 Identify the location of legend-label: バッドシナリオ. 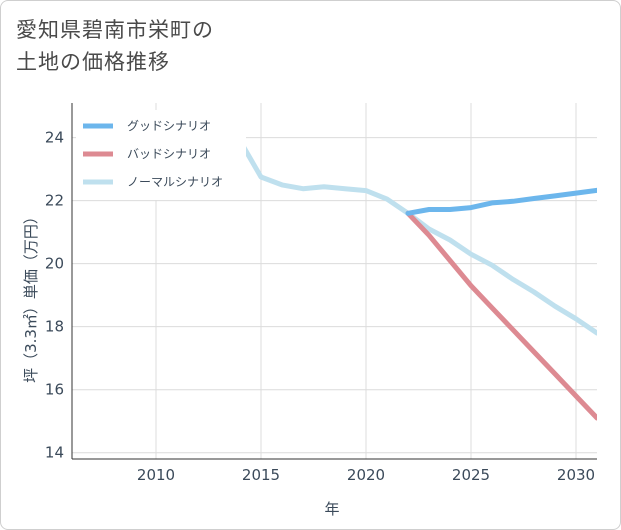
(169, 154).